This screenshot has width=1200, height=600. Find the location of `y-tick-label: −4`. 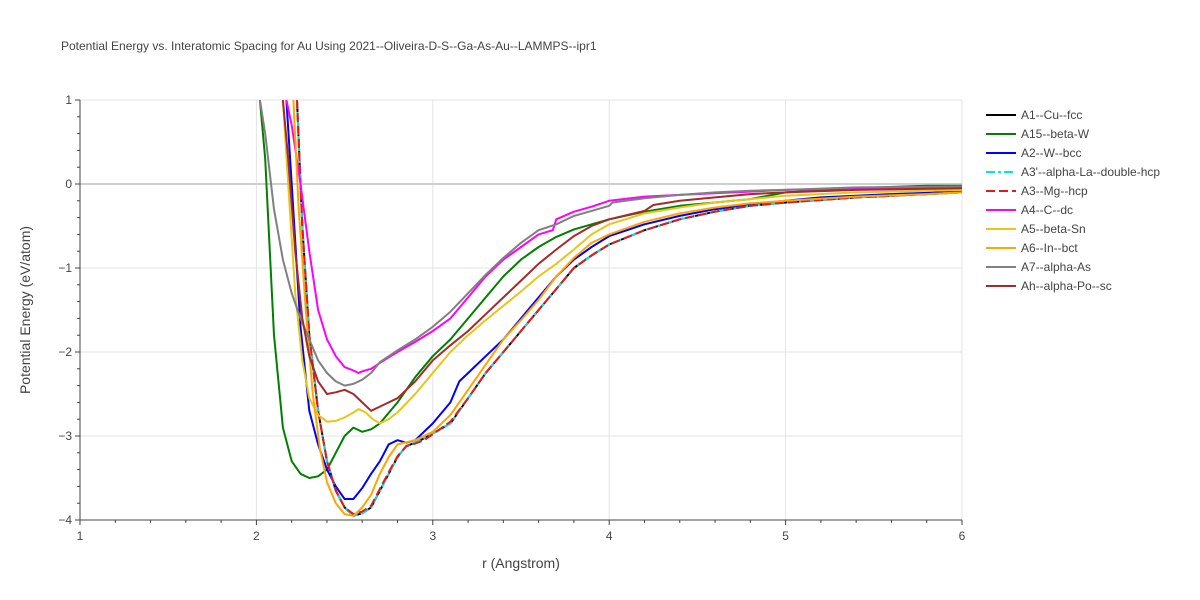

y-tick-label: −4 is located at coordinates (65, 520).